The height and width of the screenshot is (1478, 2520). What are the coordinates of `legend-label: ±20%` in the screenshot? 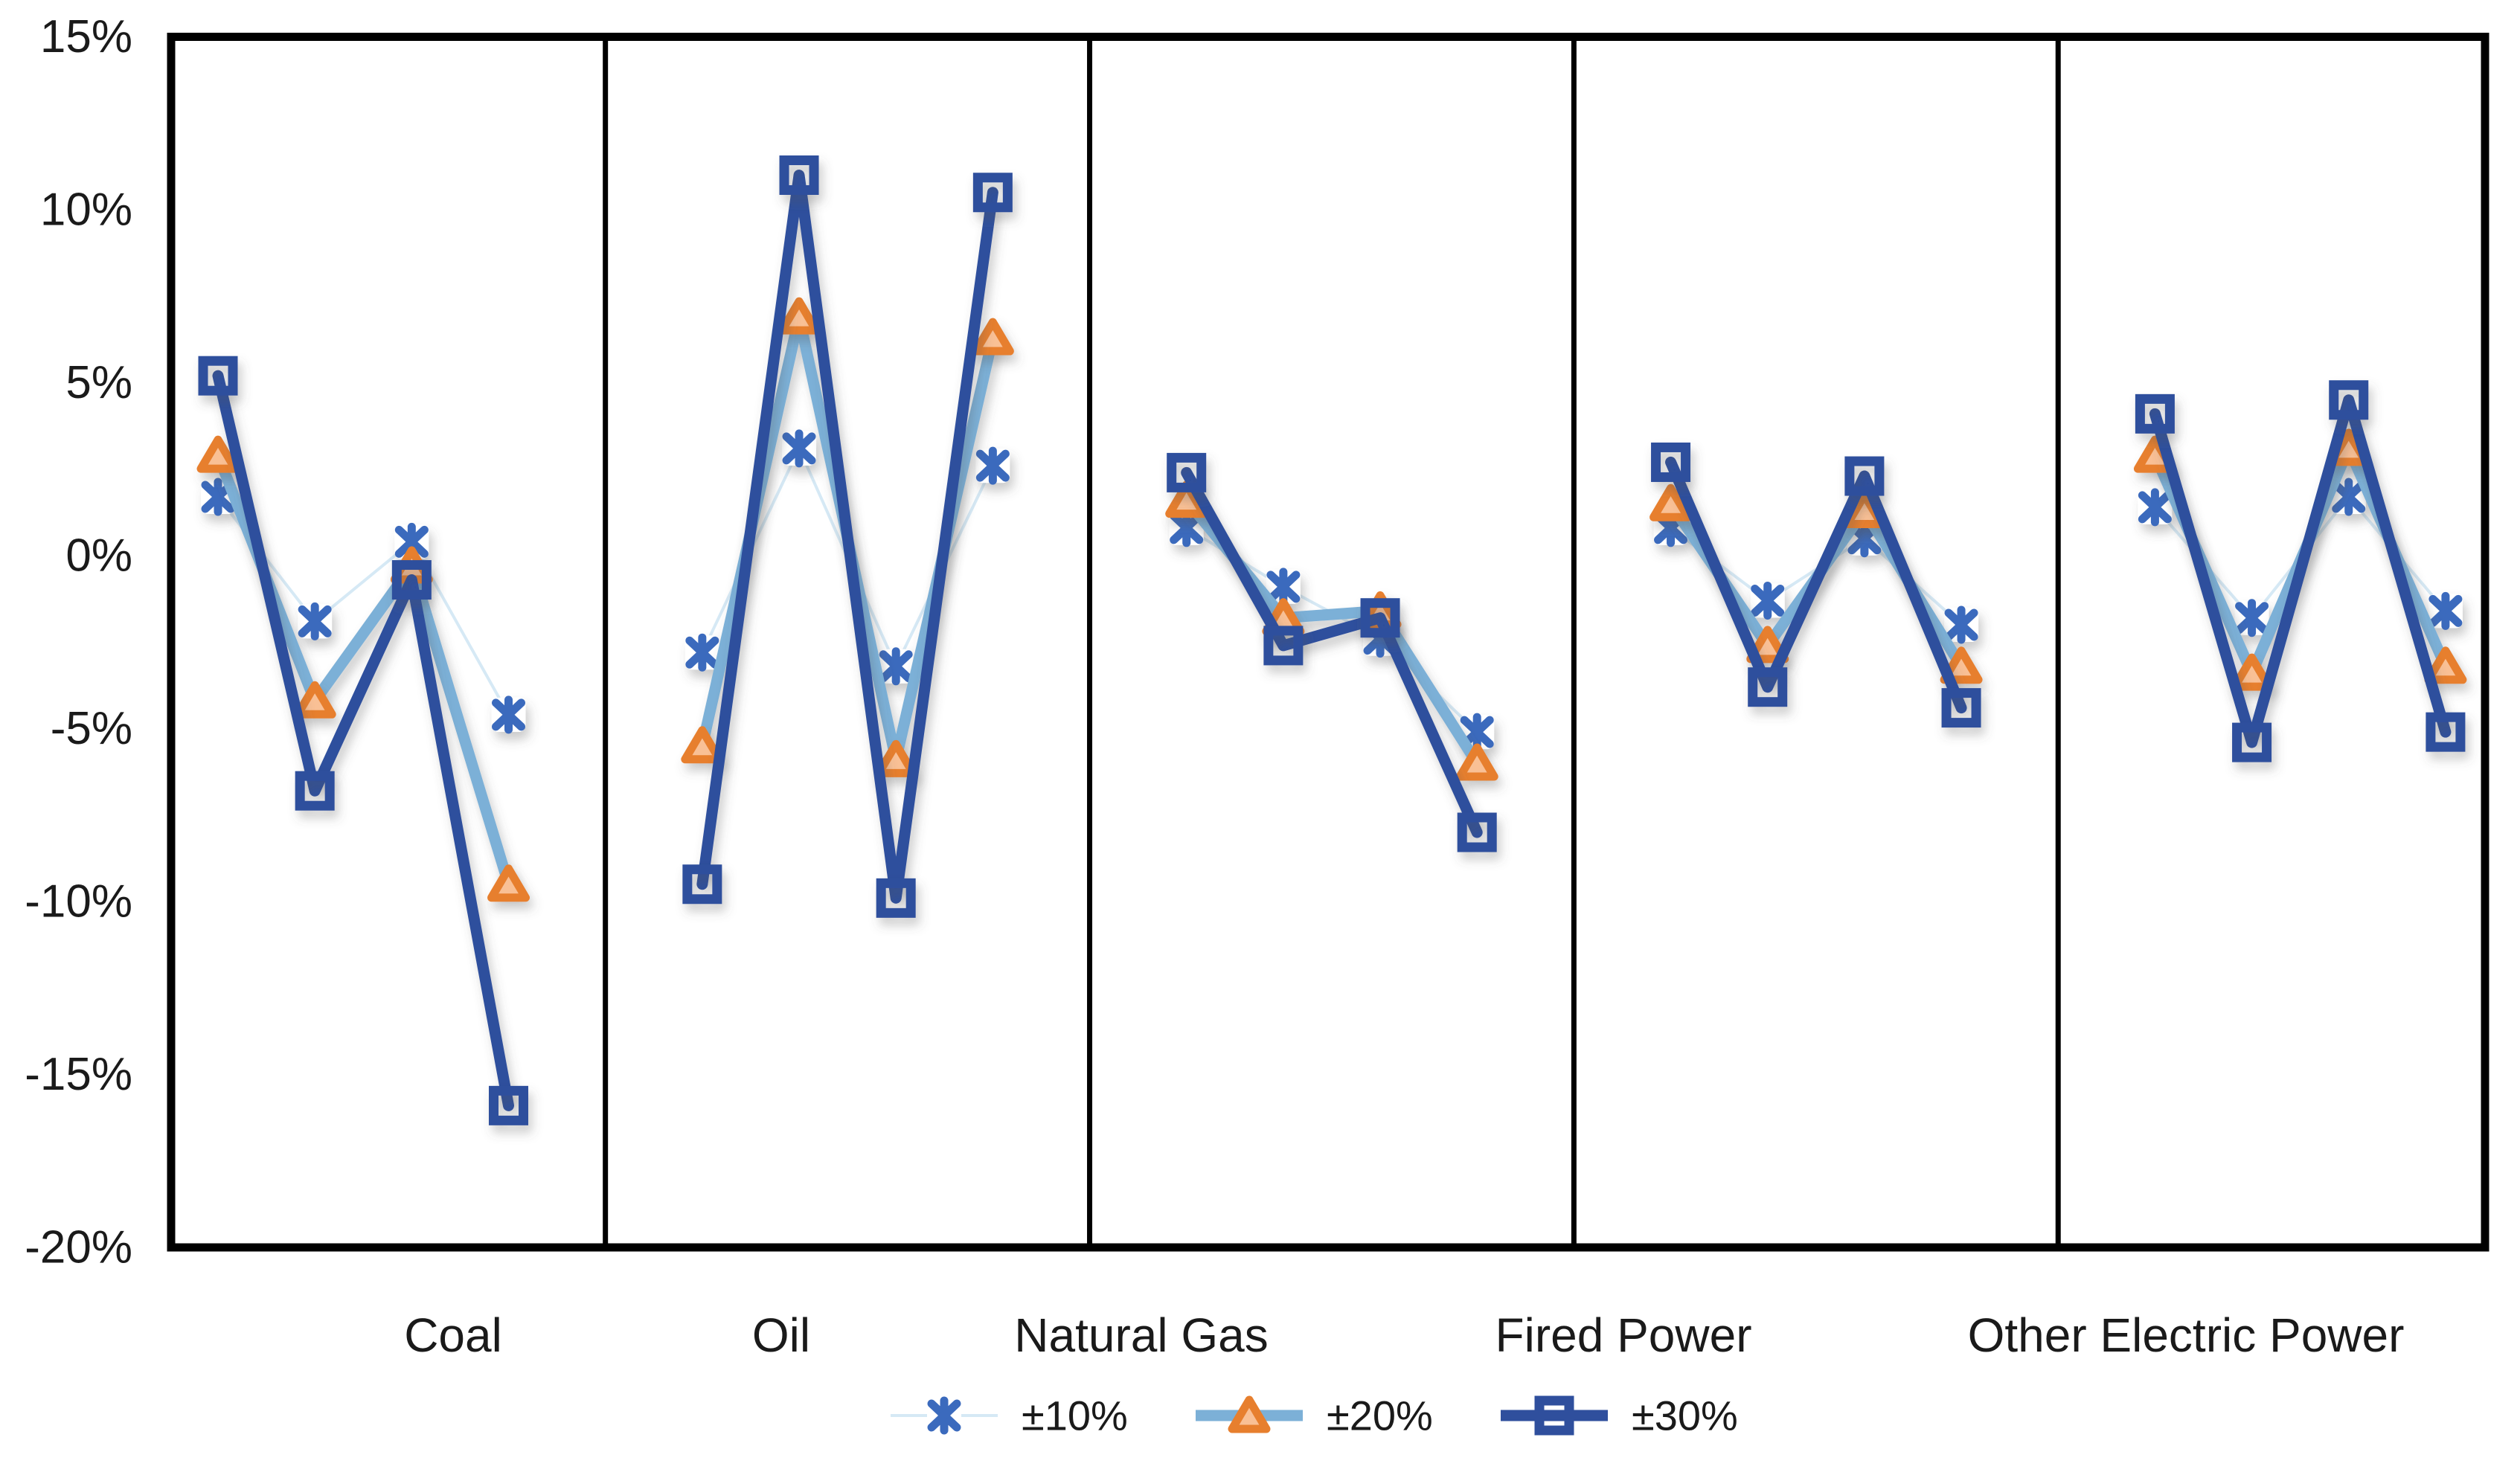 It's located at (1380, 1415).